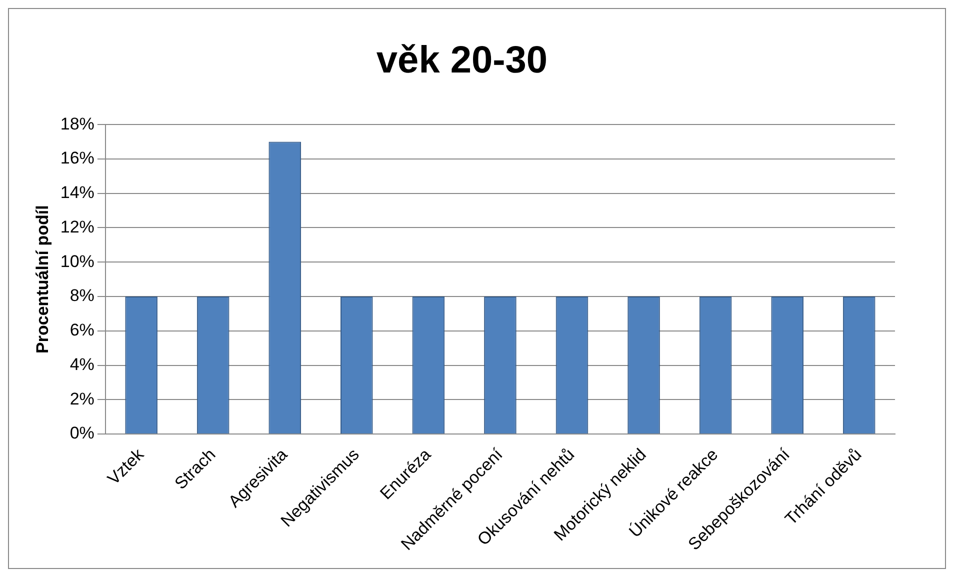 The image size is (956, 579). Describe the element at coordinates (77, 192) in the screenshot. I see `y-tick-label: 14%` at that location.